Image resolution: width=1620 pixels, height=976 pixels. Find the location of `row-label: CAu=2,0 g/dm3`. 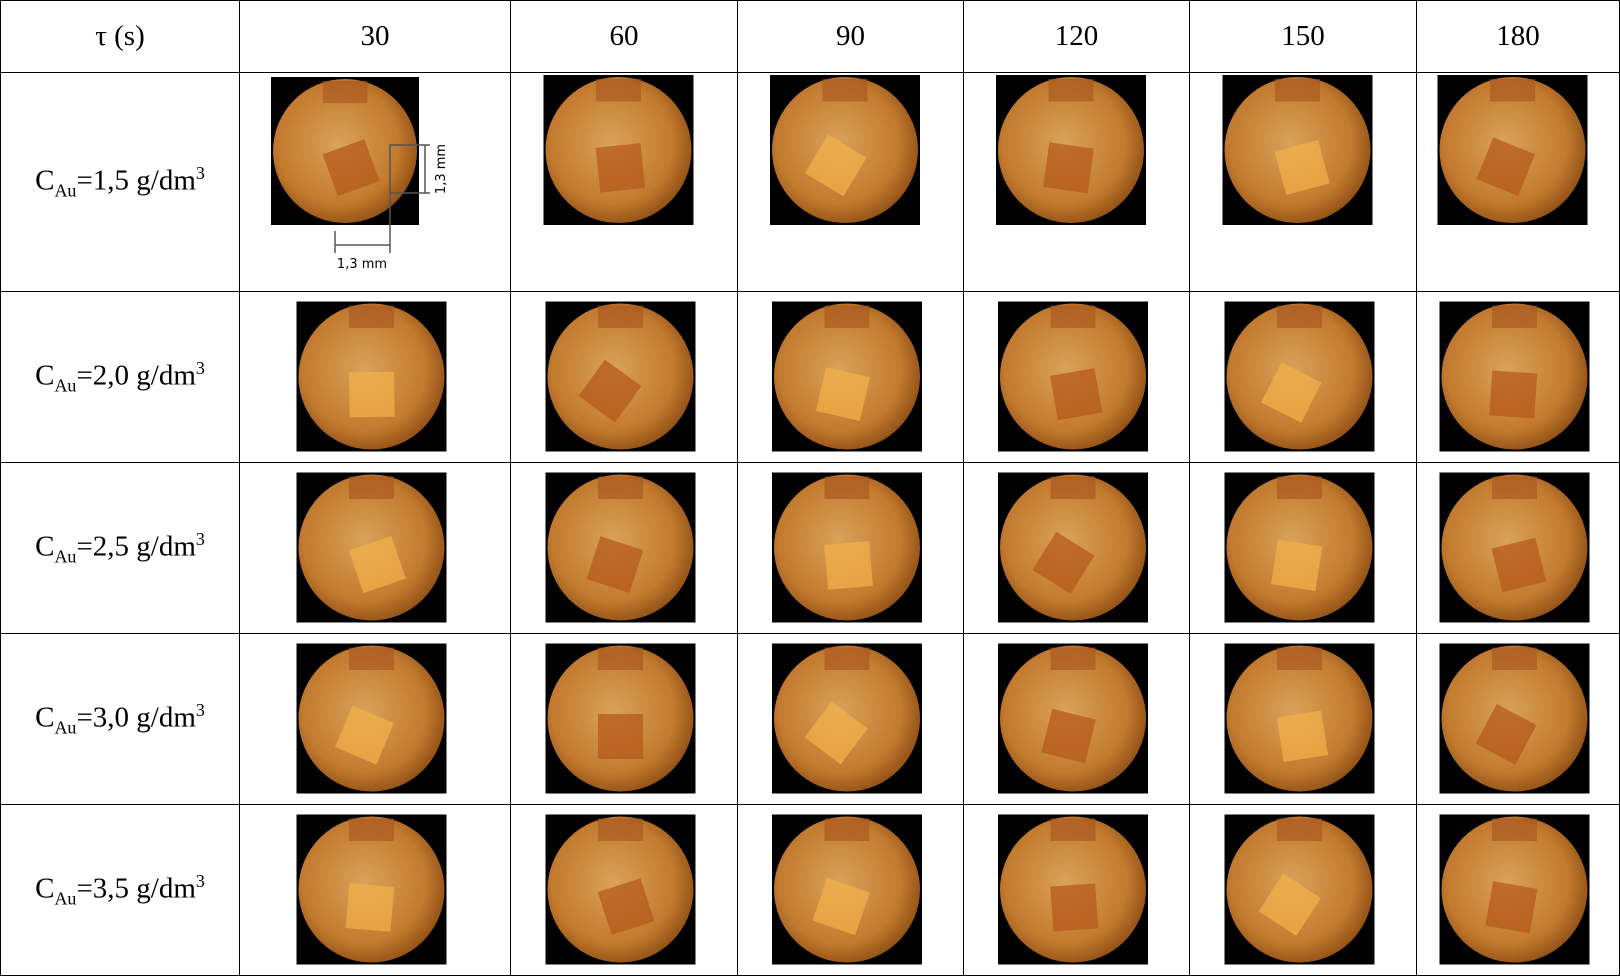

row-label: CAu=2,0 g/dm3 is located at coordinates (120, 377).